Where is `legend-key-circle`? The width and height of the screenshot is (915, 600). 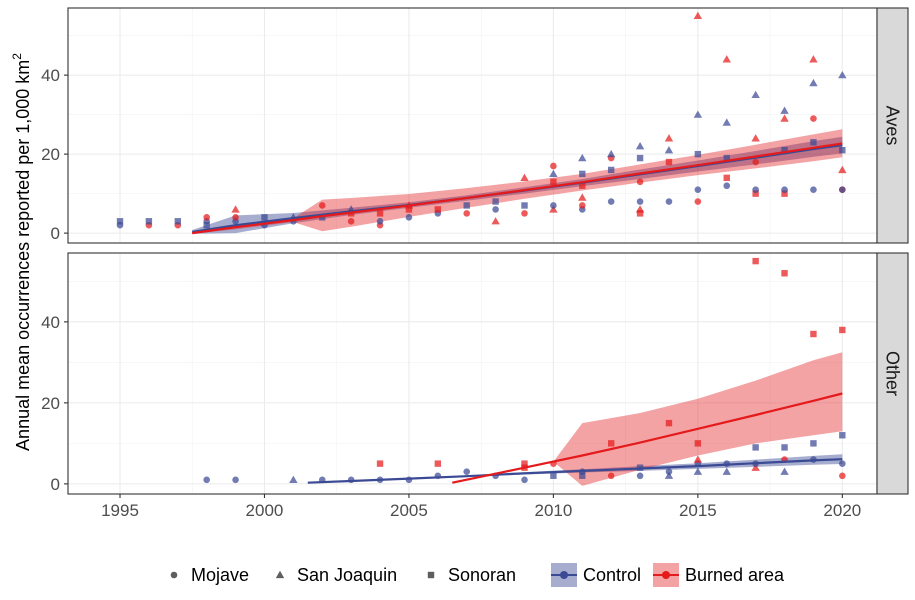
legend-key-circle is located at coordinates (174, 575).